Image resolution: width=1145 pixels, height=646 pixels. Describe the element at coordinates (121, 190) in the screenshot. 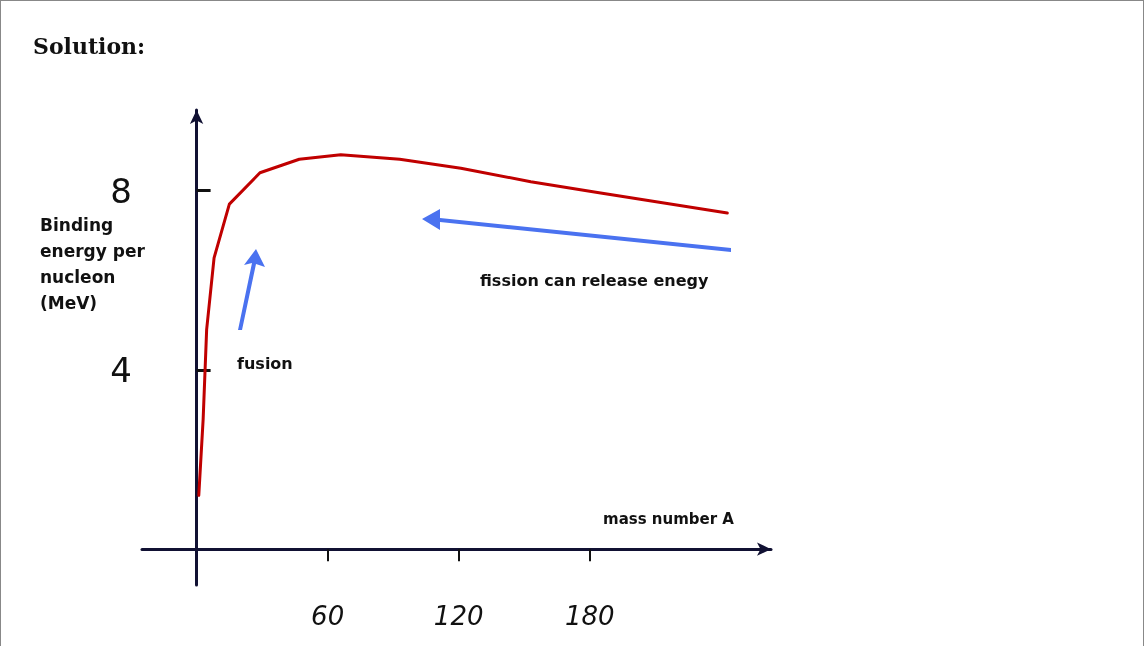

I see `y-tick-label: 8` at that location.